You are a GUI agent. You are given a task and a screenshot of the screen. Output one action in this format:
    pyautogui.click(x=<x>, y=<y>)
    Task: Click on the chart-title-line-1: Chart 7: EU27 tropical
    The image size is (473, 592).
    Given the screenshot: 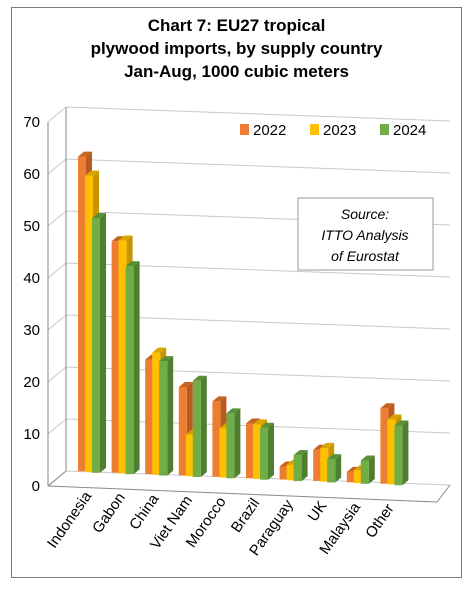 What is the action you would take?
    pyautogui.click(x=236, y=25)
    